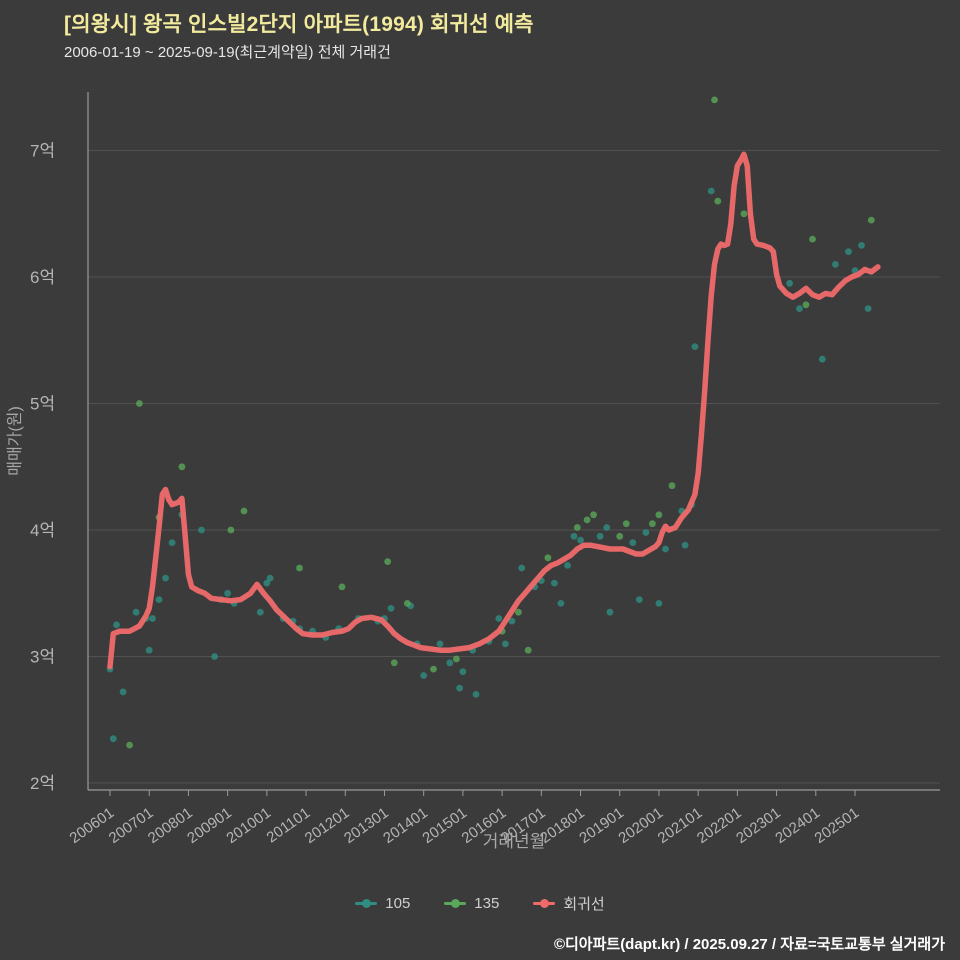 Image resolution: width=960 pixels, height=960 pixels. Describe the element at coordinates (514, 841) in the screenshot. I see `x-axis-title: 거래년월` at that location.